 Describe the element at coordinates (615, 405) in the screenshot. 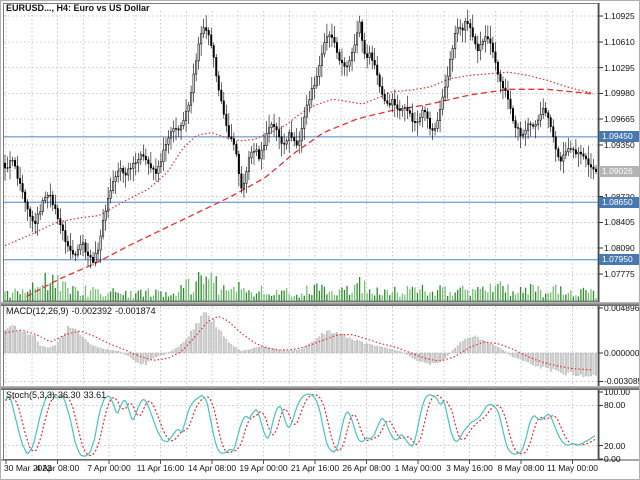

I see `stoch-axis-label: 80.00` at that location.